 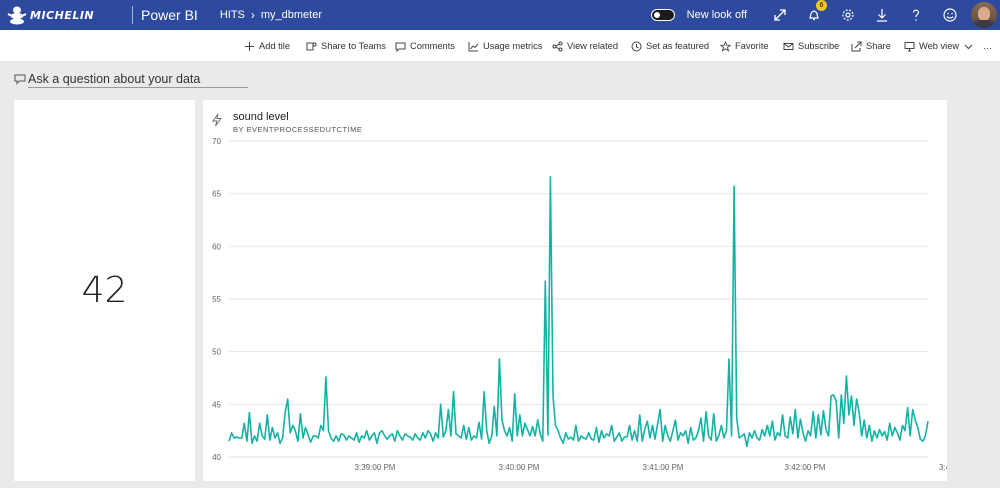 I want to click on smiley-icon, so click(x=950, y=15).